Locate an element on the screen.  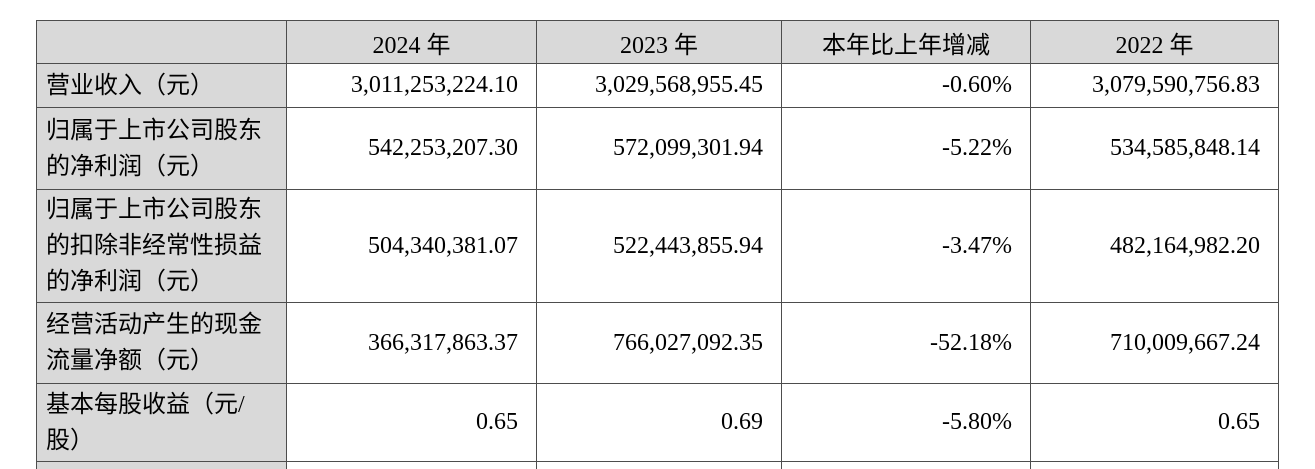
value-2022 is located at coordinates (1154, 465).